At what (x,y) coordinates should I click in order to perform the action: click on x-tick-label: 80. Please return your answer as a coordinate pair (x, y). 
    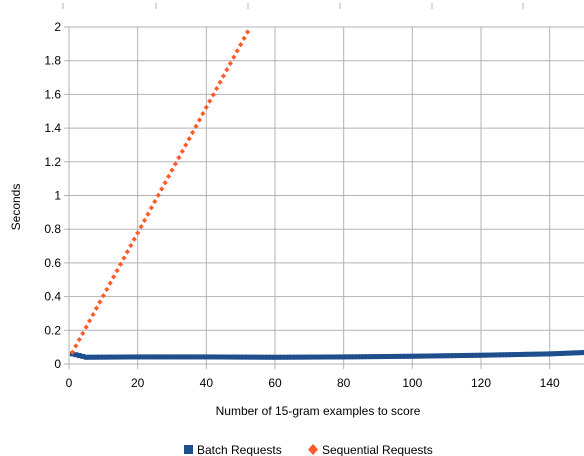
    Looking at the image, I should click on (344, 383).